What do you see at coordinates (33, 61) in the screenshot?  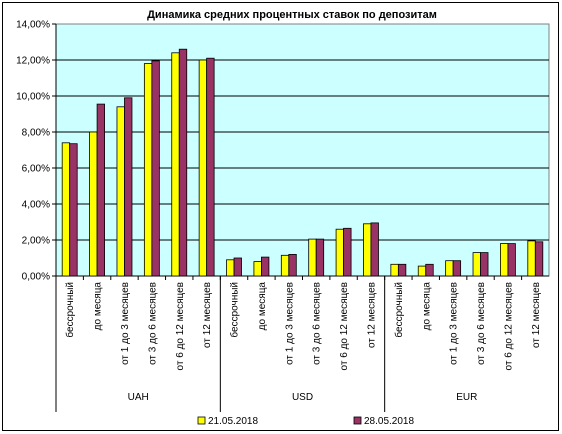 I see `y-tick-label: 12,00%` at bounding box center [33, 61].